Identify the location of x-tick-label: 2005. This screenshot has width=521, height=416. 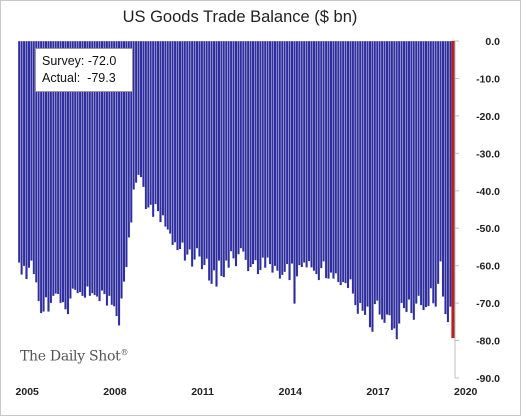
(28, 392).